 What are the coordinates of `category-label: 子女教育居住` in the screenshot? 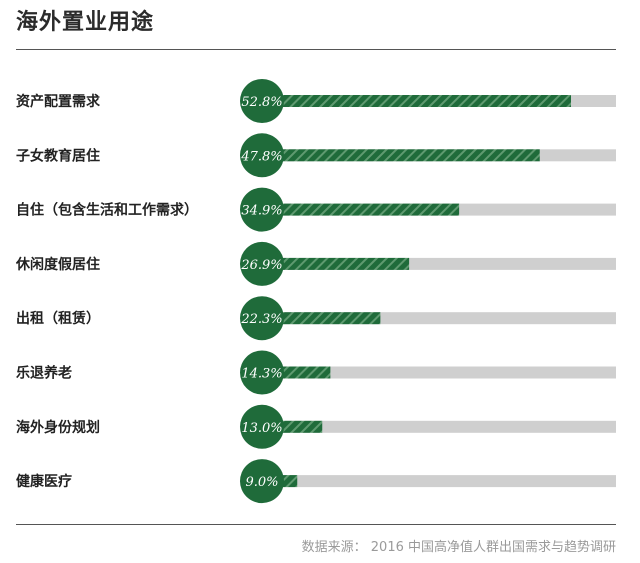 It's located at (58, 155).